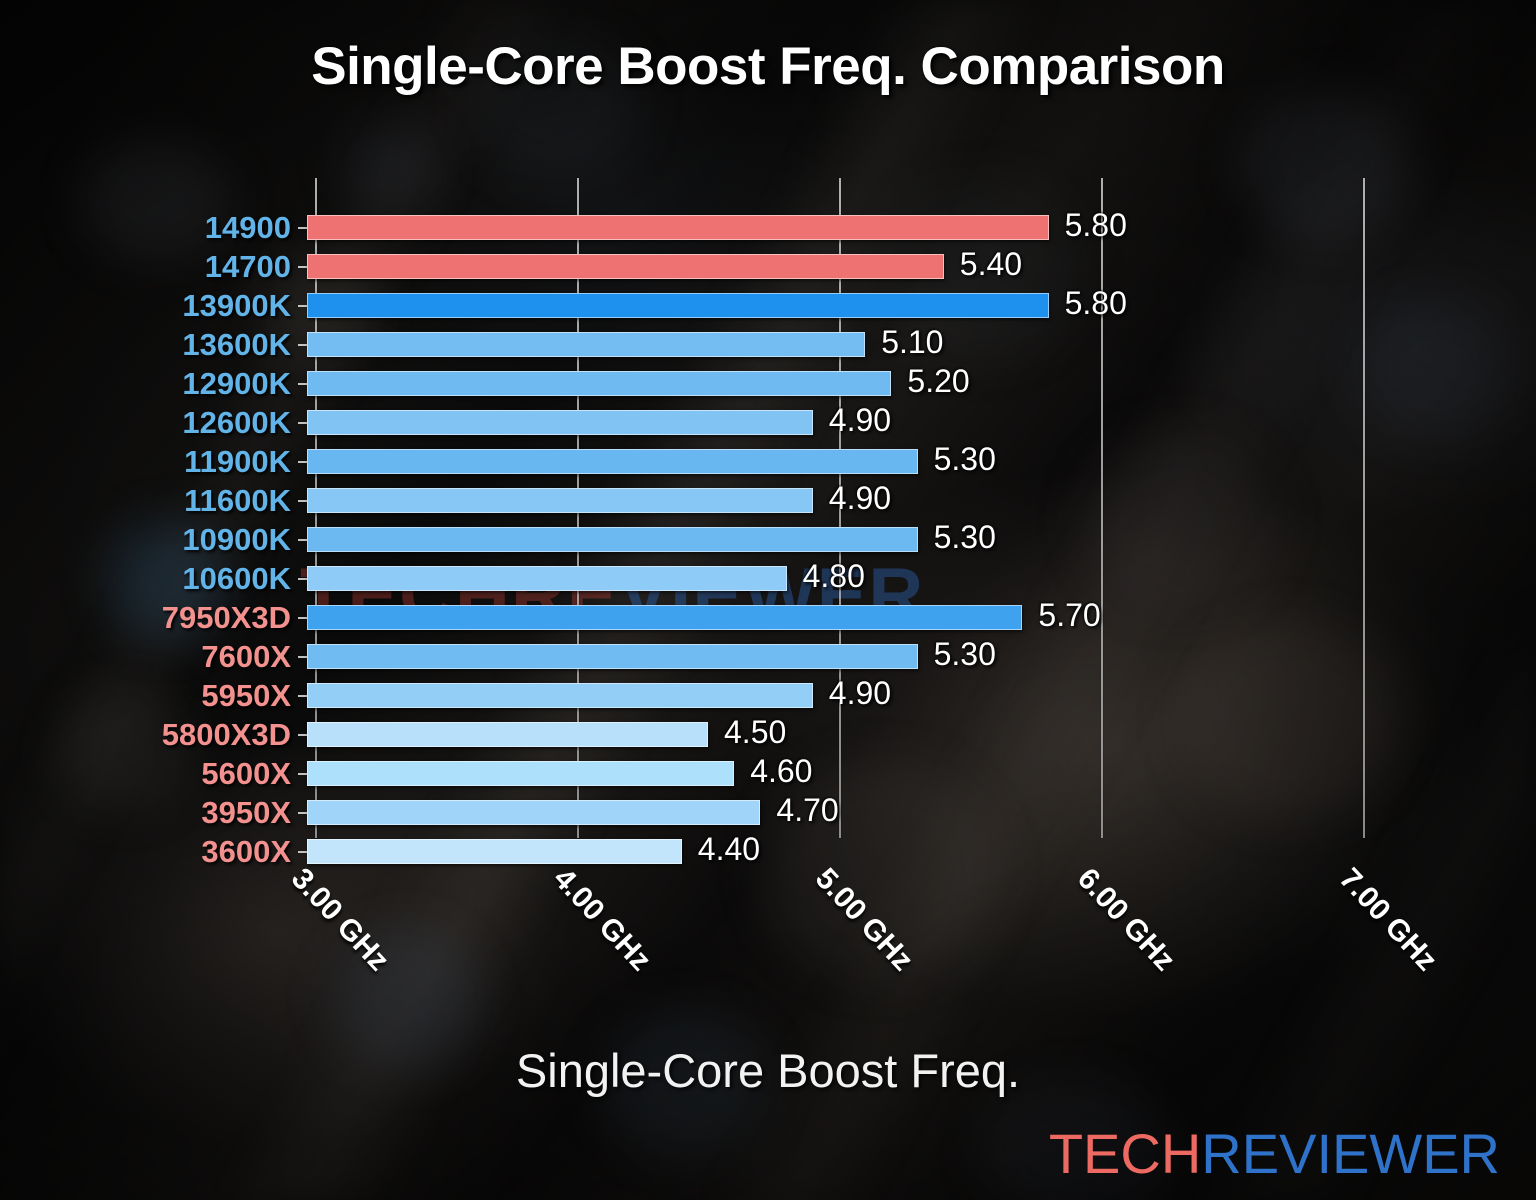  Describe the element at coordinates (494, 851) in the screenshot. I see `bar-3600x` at that location.